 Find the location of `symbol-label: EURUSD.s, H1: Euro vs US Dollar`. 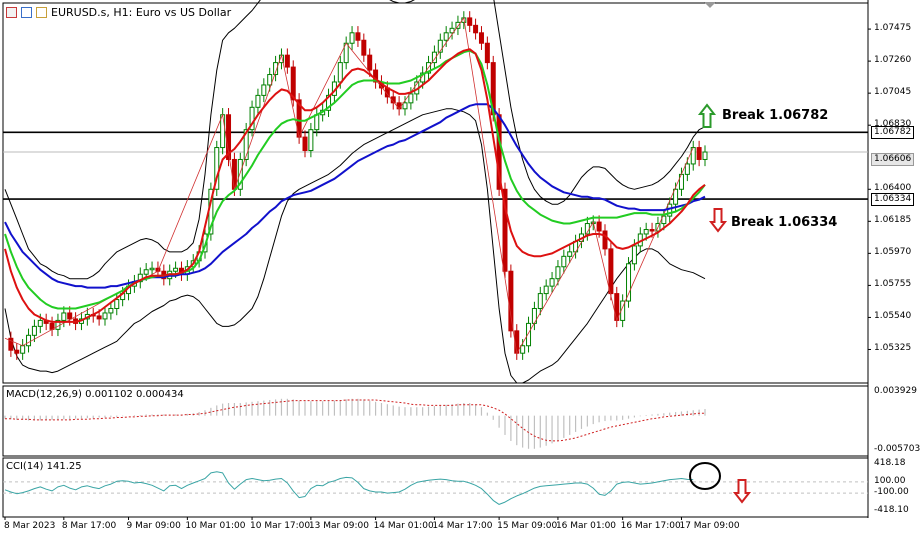

symbol-label: EURUSD.s, H1: Euro vs US Dollar is located at coordinates (141, 12).